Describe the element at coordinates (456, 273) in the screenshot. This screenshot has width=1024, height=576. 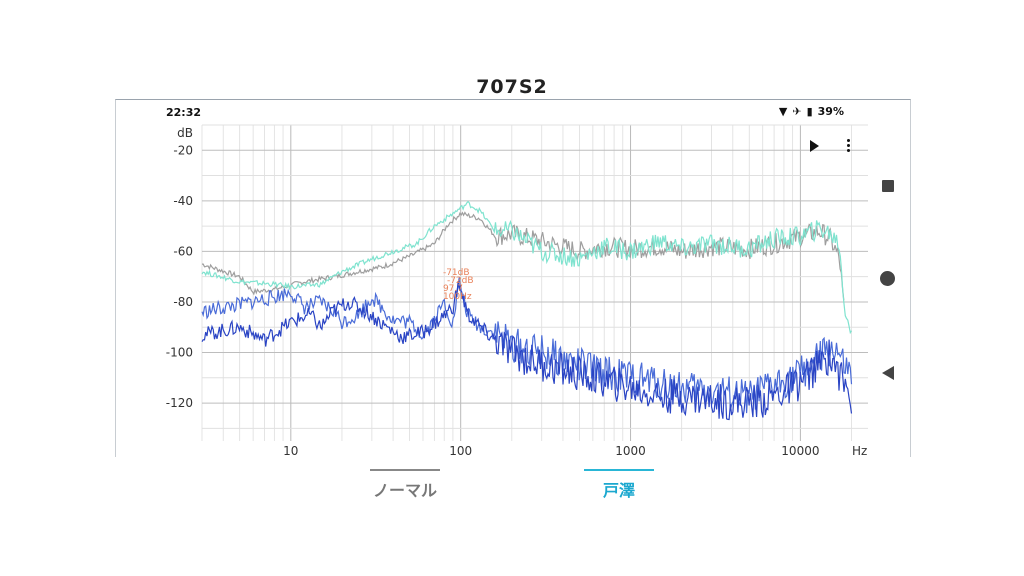
I see `peak-annotation: -71dB` at that location.